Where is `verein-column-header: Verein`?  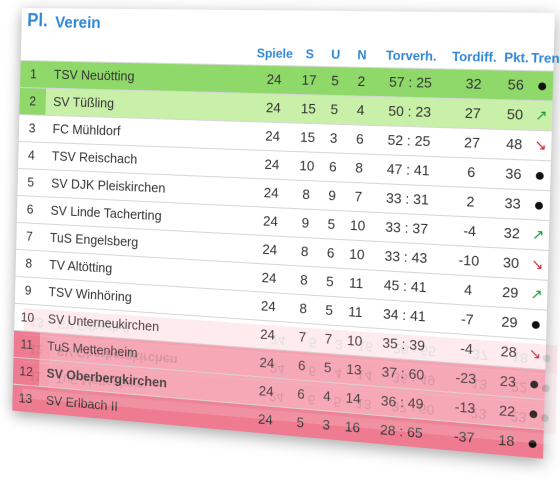
verein-column-header: Verein is located at coordinates (77, 23).